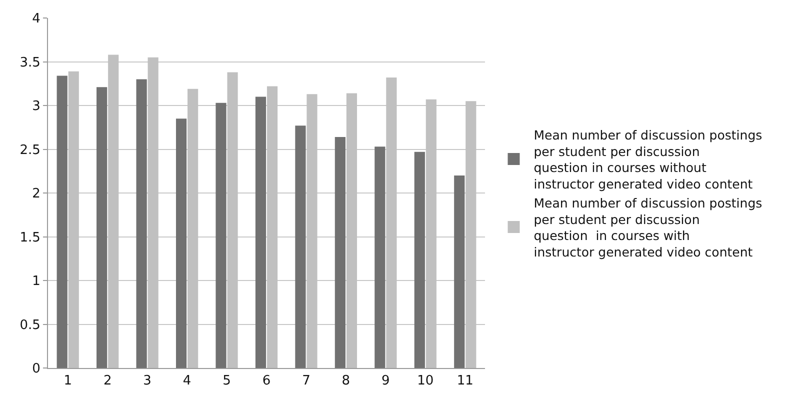 Image resolution: width=800 pixels, height=406 pixels. What do you see at coordinates (147, 381) in the screenshot?
I see `x-tick-label: 3` at bounding box center [147, 381].